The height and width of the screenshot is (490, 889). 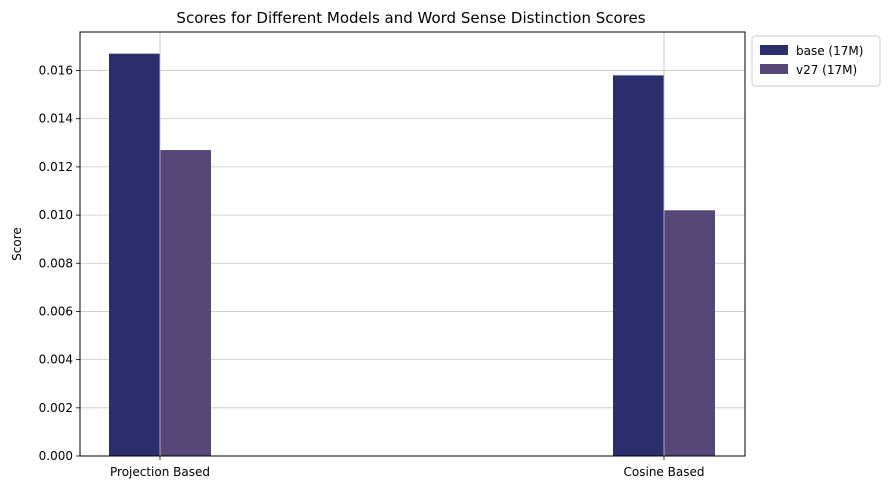 I want to click on legend: base (17M) v27 (17M), so click(x=816, y=61).